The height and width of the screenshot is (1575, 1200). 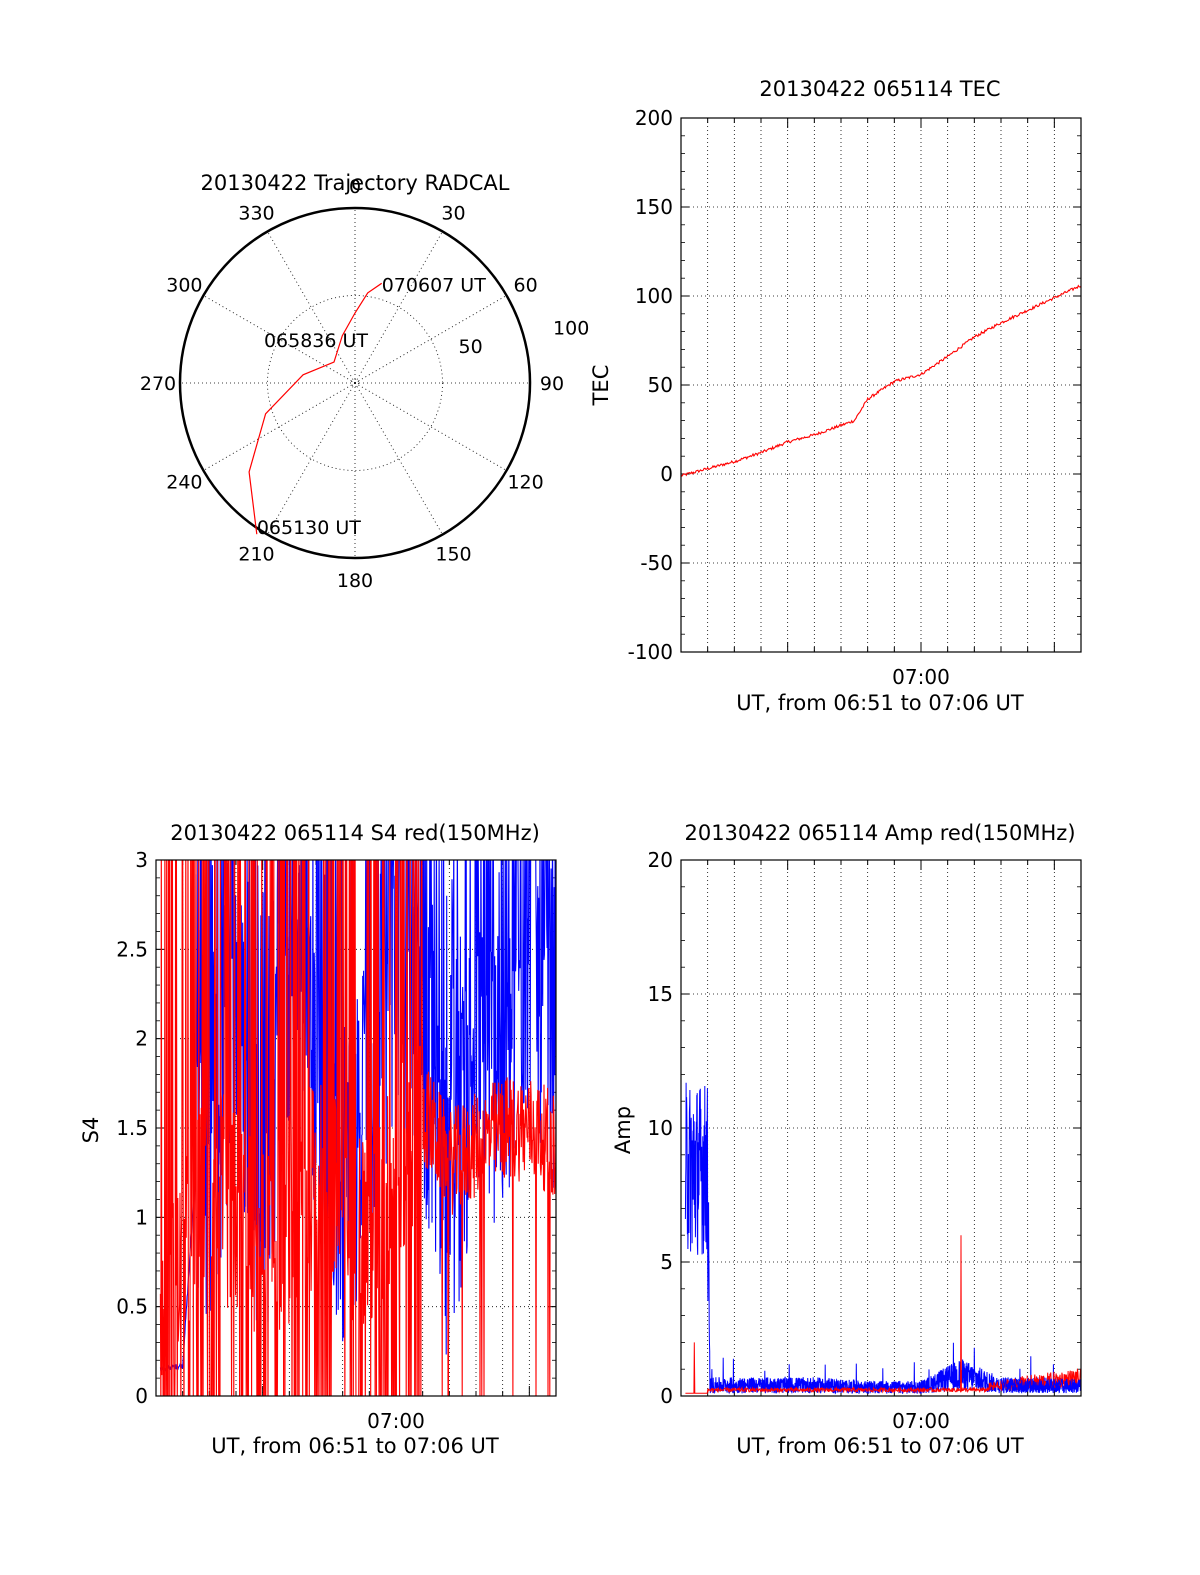 What do you see at coordinates (879, 833) in the screenshot?
I see `amp-title: 20130422 065114 Amp red(150MHz)` at bounding box center [879, 833].